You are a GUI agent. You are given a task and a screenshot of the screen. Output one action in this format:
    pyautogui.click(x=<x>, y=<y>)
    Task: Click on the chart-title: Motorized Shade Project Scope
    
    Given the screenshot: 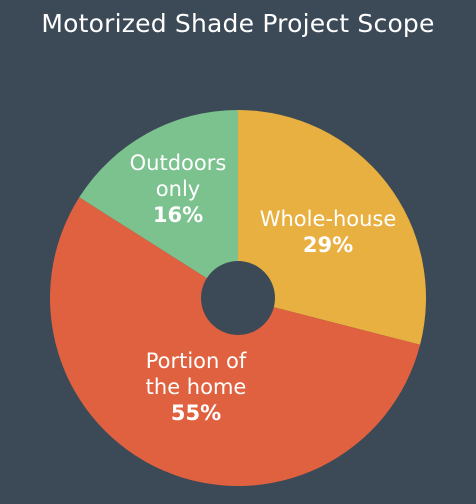 What is the action you would take?
    pyautogui.click(x=238, y=23)
    